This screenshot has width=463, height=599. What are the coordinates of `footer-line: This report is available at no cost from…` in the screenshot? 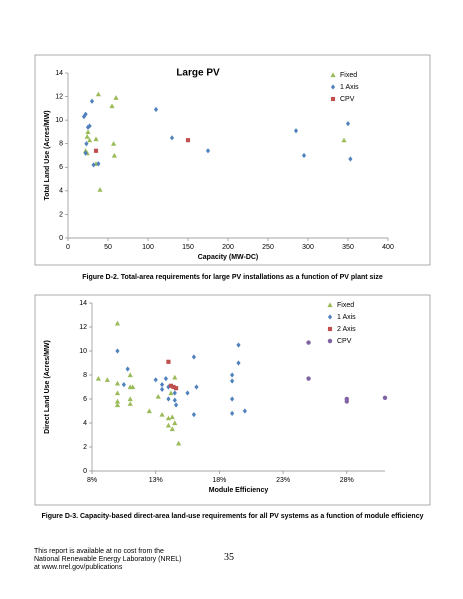 It's located at (99, 551).